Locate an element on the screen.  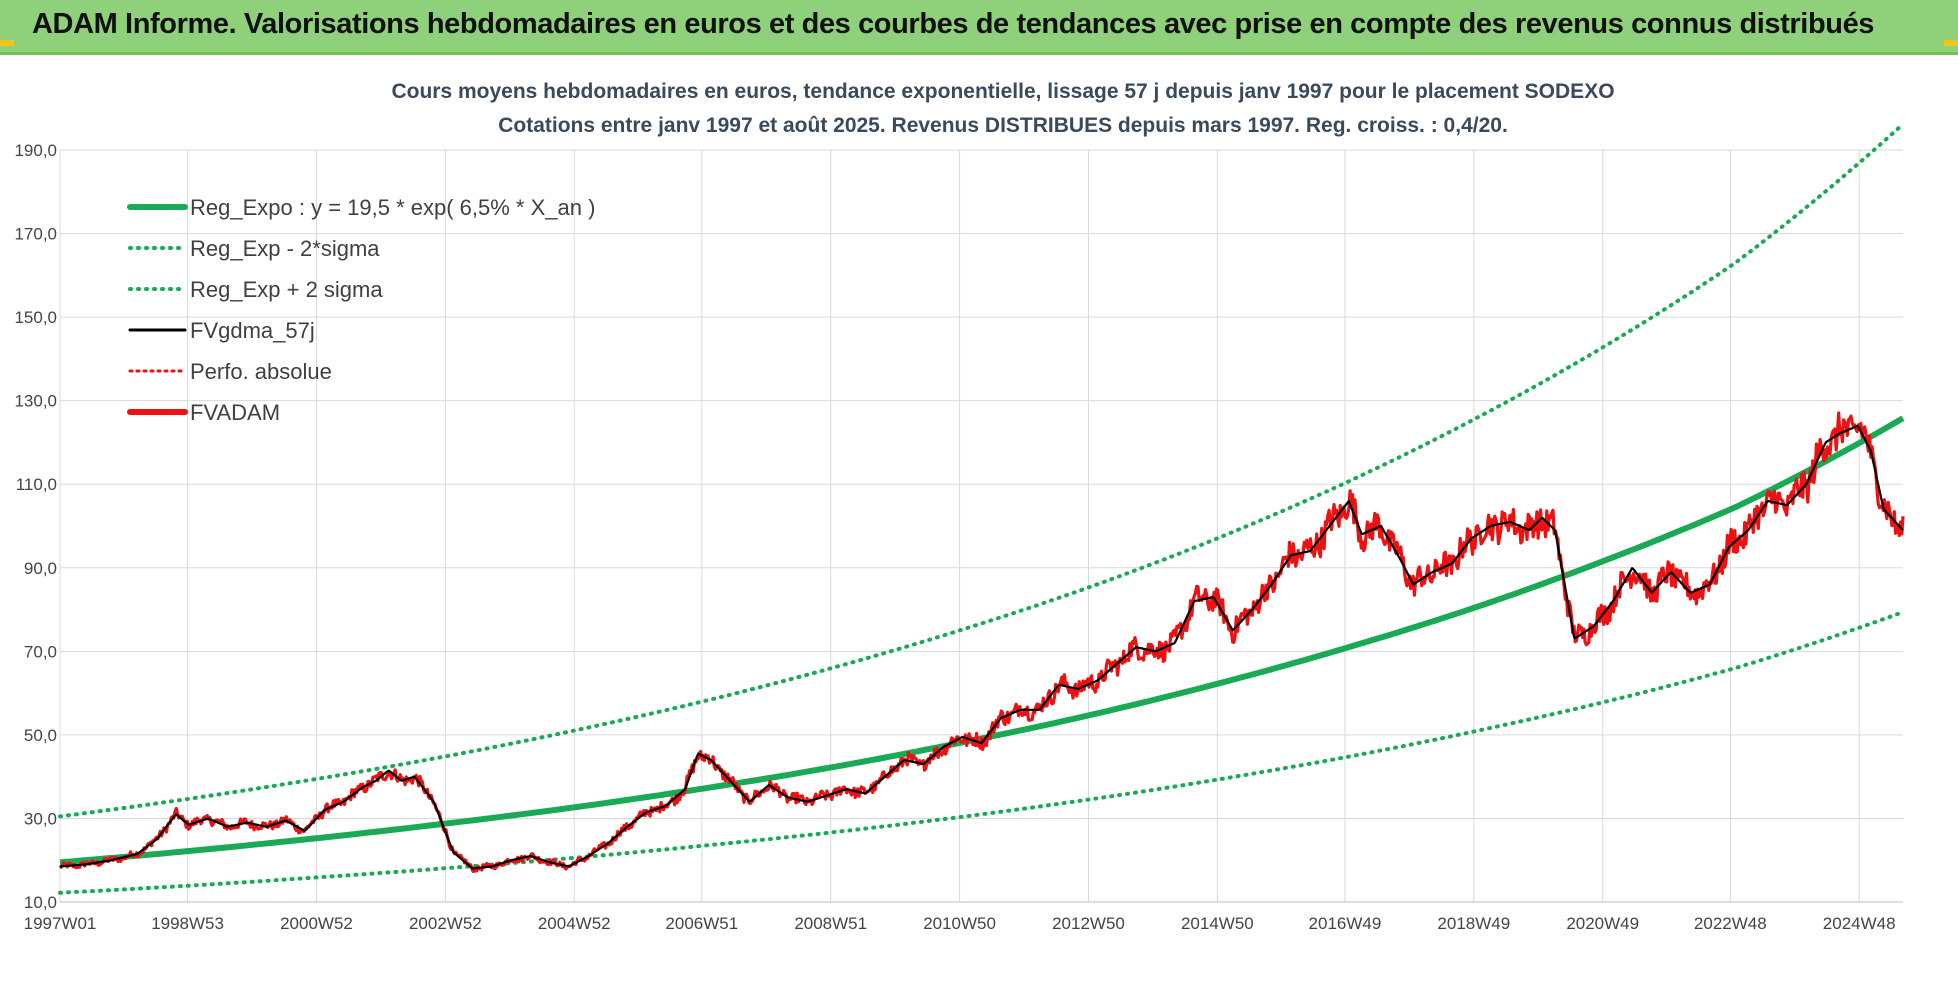
y-tick-label: 30,0 is located at coordinates (40, 818).